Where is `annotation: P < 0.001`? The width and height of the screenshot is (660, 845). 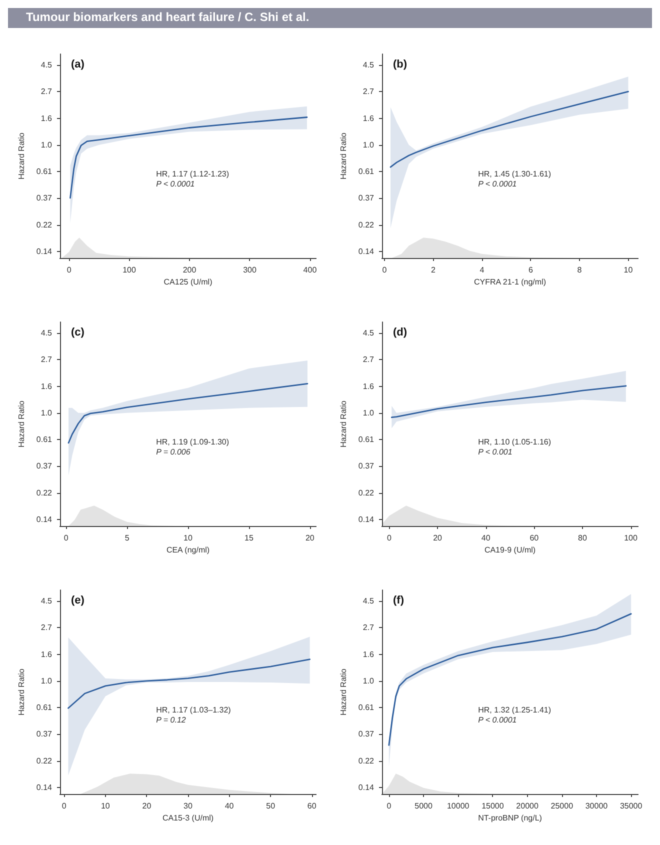
annotation: P < 0.001 is located at coordinates (495, 452).